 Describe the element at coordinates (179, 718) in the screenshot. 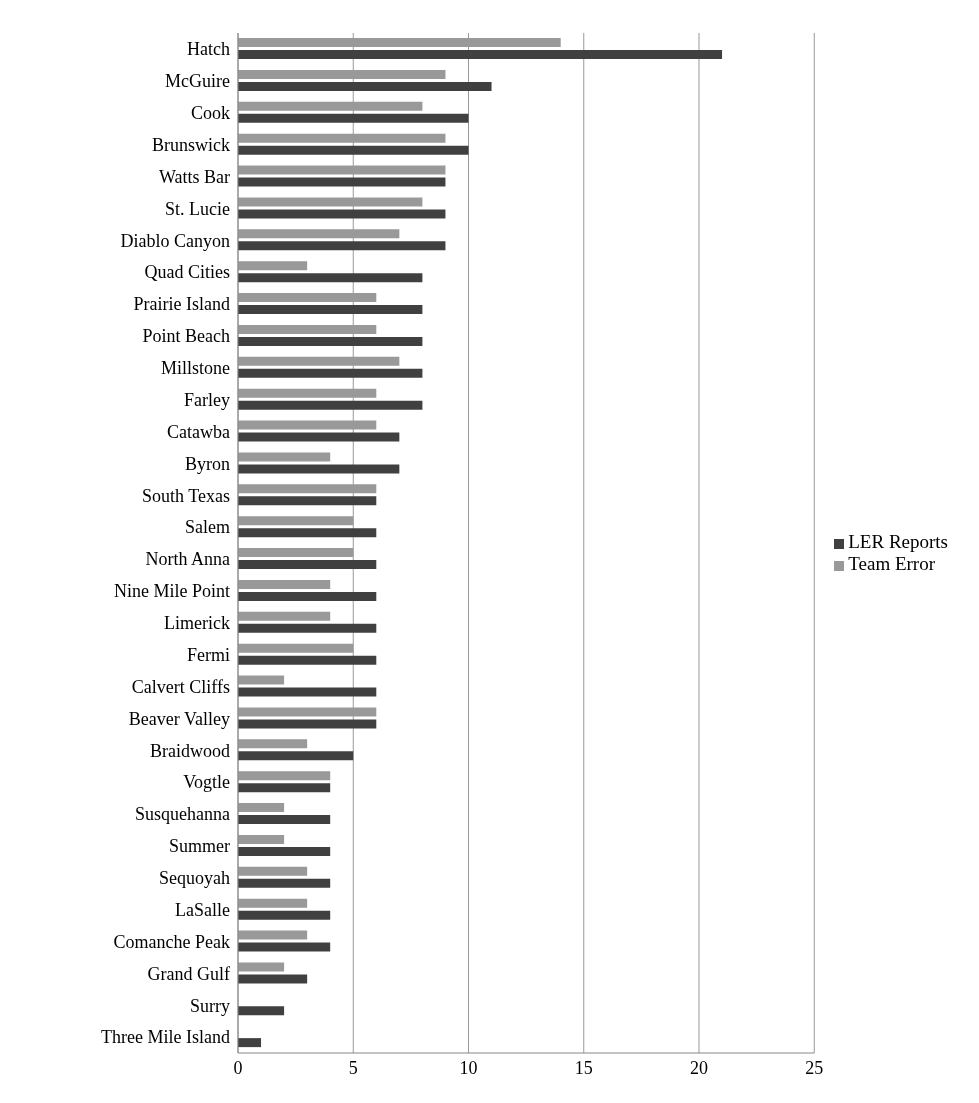

I see `y-tick-label: Beaver Valley` at that location.